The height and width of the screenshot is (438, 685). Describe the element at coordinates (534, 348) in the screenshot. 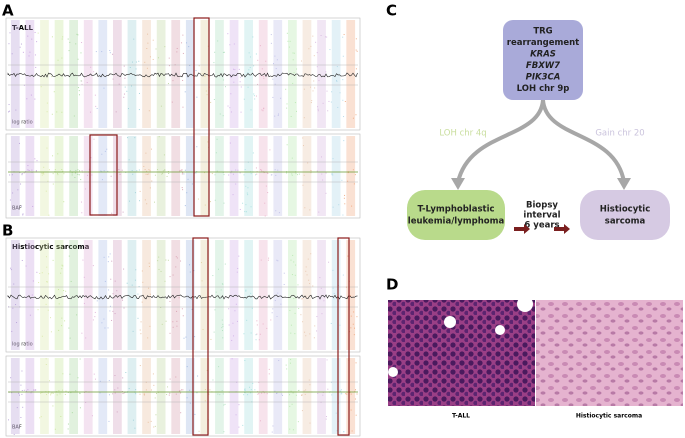

I see `panel-d: D T-ALL Histiocytic sarcoma` at that location.